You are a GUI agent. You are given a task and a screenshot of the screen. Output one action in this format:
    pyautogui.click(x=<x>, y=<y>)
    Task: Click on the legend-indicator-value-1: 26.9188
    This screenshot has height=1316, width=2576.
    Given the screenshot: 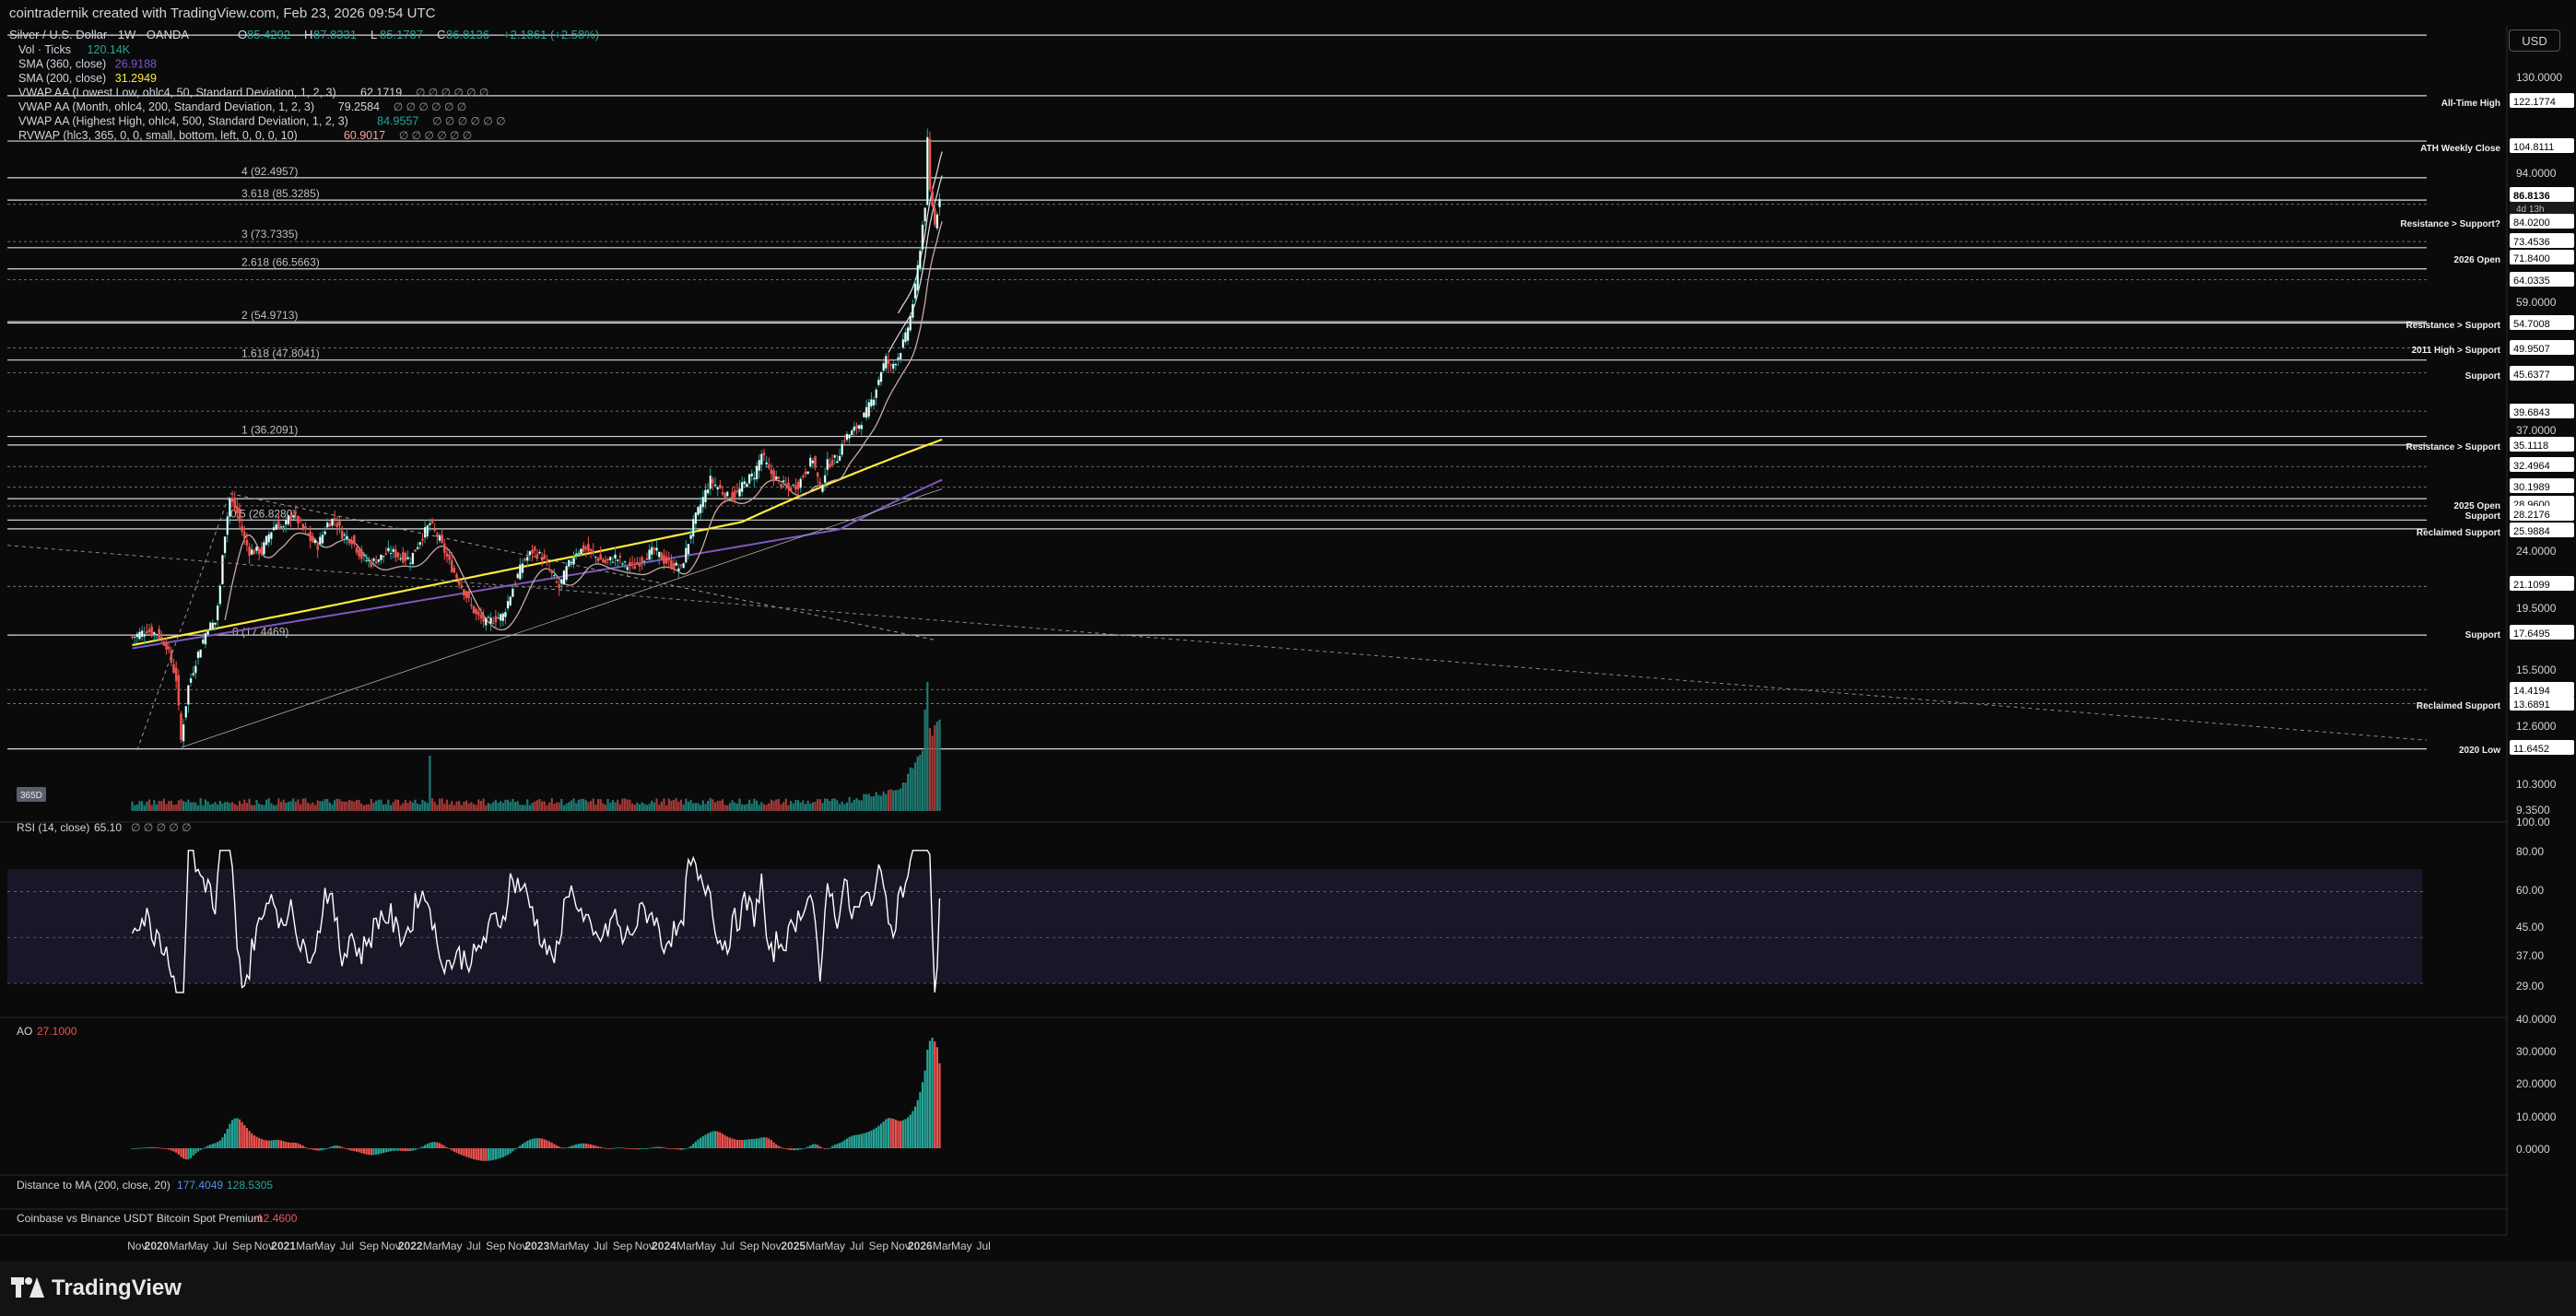 What is the action you would take?
    pyautogui.click(x=136, y=64)
    